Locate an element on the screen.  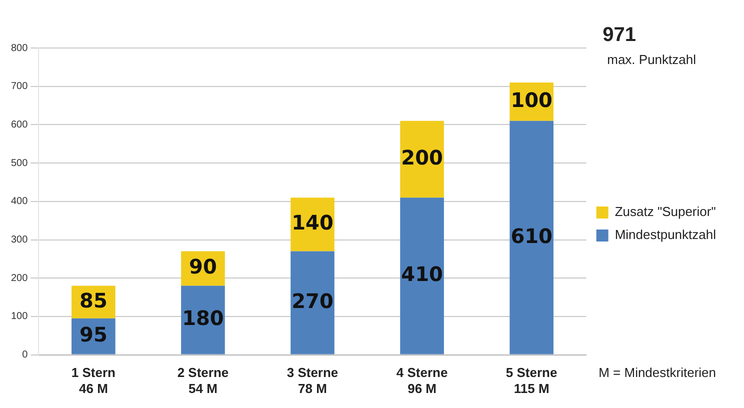
x-tick-label: 2 Sterne 54 M is located at coordinates (203, 380).